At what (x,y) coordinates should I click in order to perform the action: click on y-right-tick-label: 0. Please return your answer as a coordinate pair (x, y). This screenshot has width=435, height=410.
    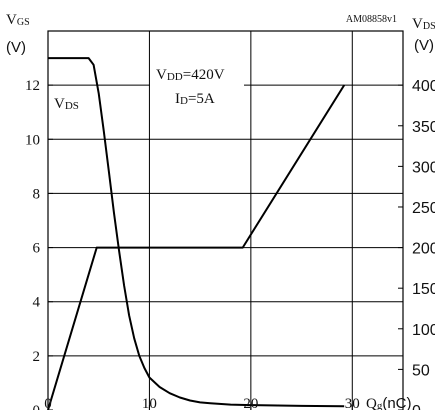
    Looking at the image, I should click on (416, 406).